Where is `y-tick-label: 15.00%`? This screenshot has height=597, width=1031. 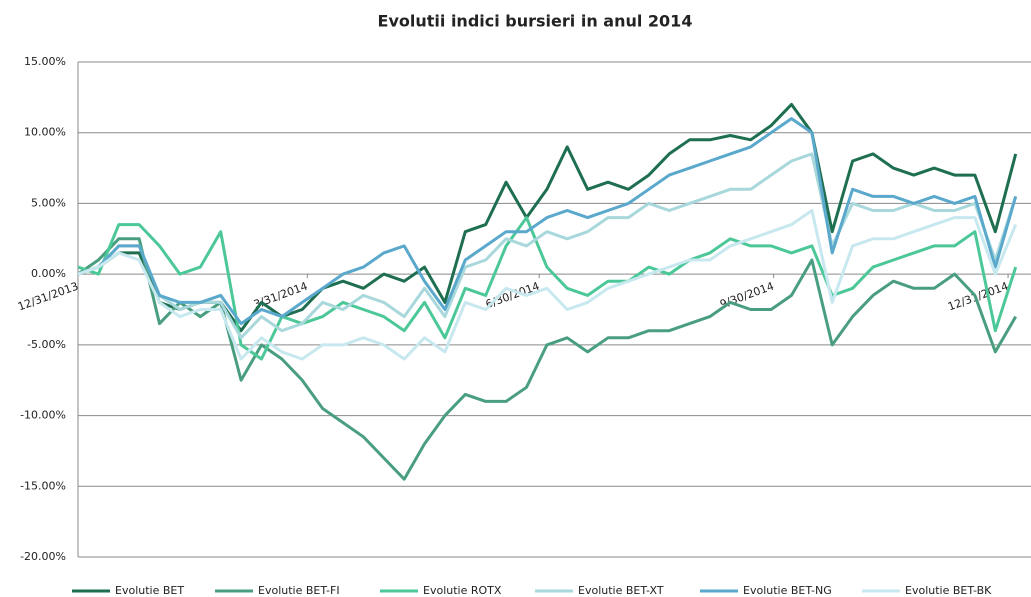
y-tick-label: 15.00% is located at coordinates (45, 61).